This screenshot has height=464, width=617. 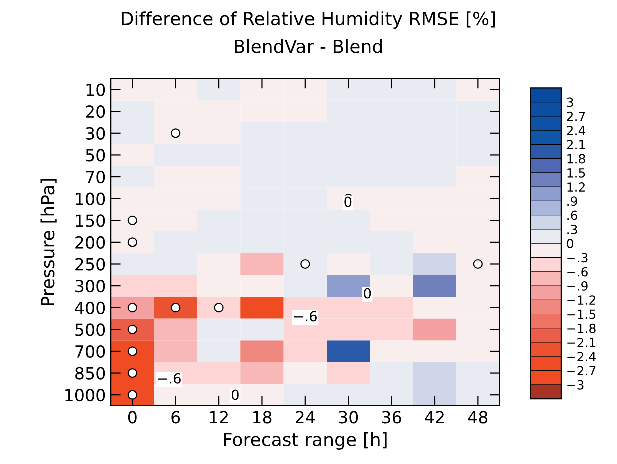 I want to click on chart-title: Difference of Relative Humidity RMSE [%], so click(x=309, y=21).